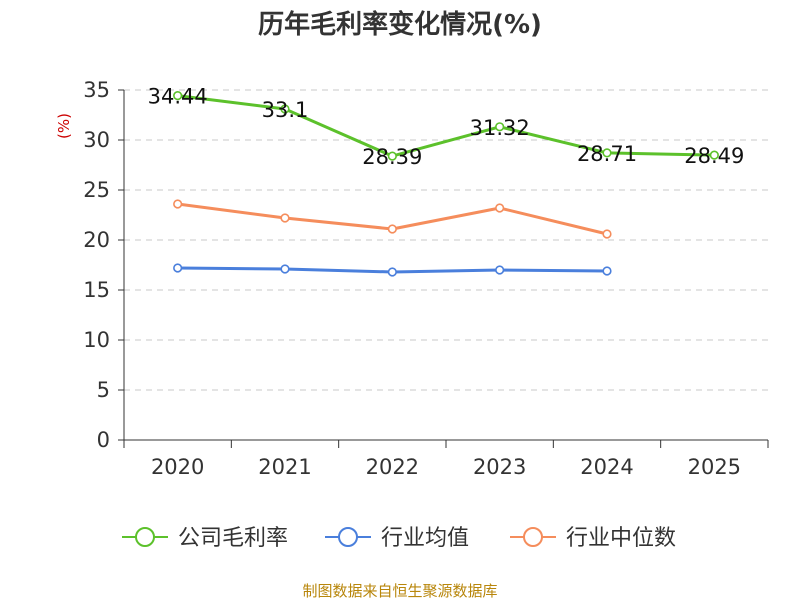 The width and height of the screenshot is (800, 600). I want to click on data-label: 28.71, so click(607, 154).